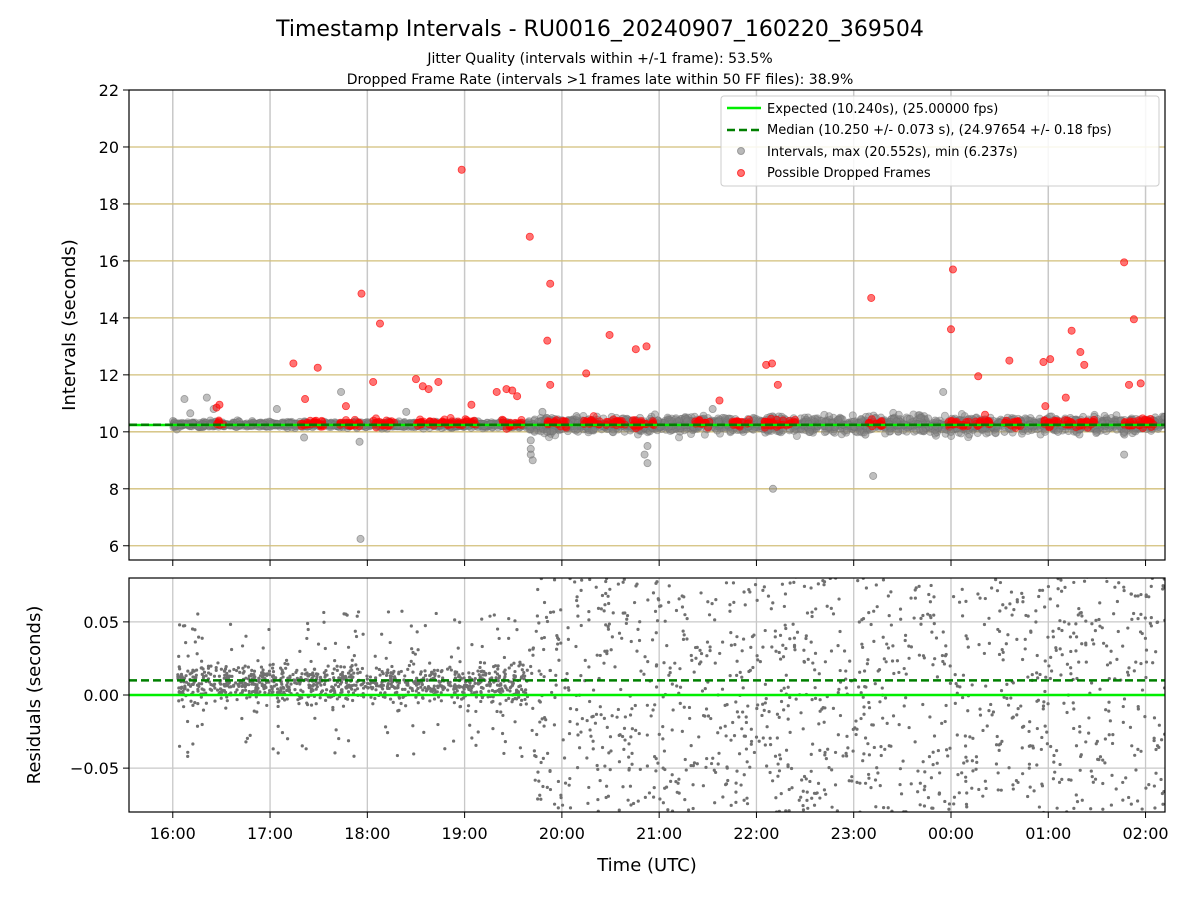 This screenshot has width=1200, height=900. Describe the element at coordinates (109, 375) in the screenshot. I see `y-tick-label: 12` at that location.